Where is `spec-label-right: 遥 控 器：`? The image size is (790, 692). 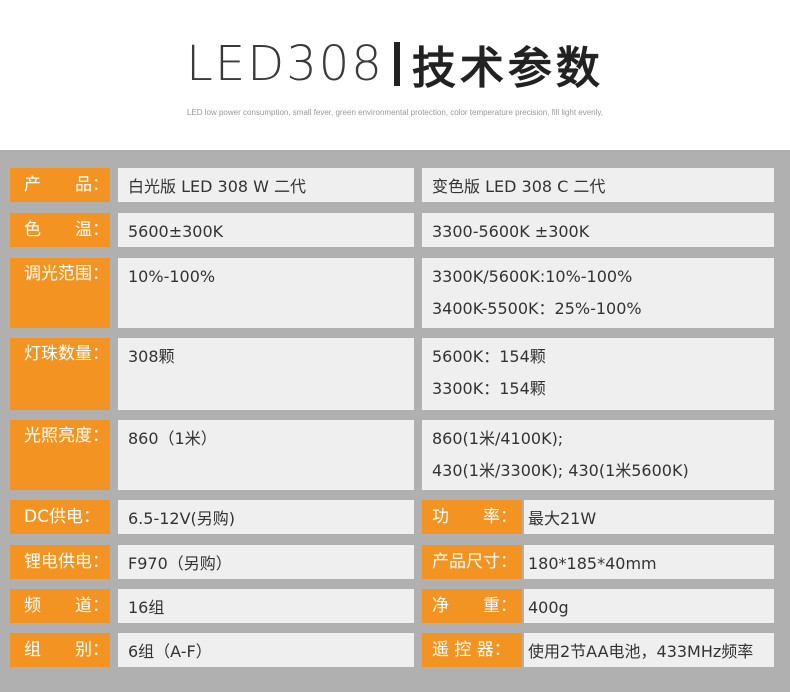
spec-label-right: 遥 控 器： is located at coordinates (472, 650).